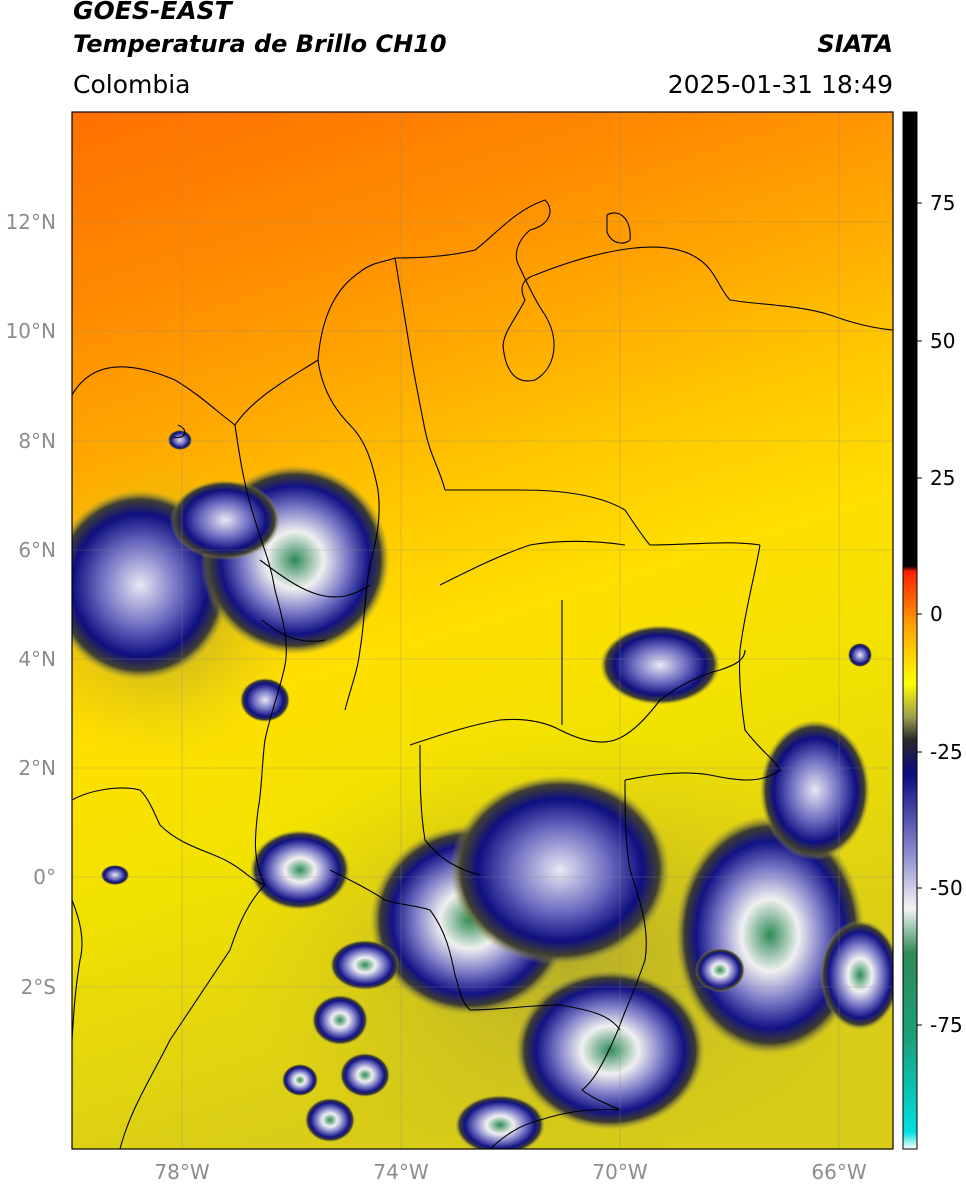 Image resolution: width=966 pixels, height=1190 pixels. Describe the element at coordinates (943, 203) in the screenshot. I see `colorbar-tick-75: 75` at that location.